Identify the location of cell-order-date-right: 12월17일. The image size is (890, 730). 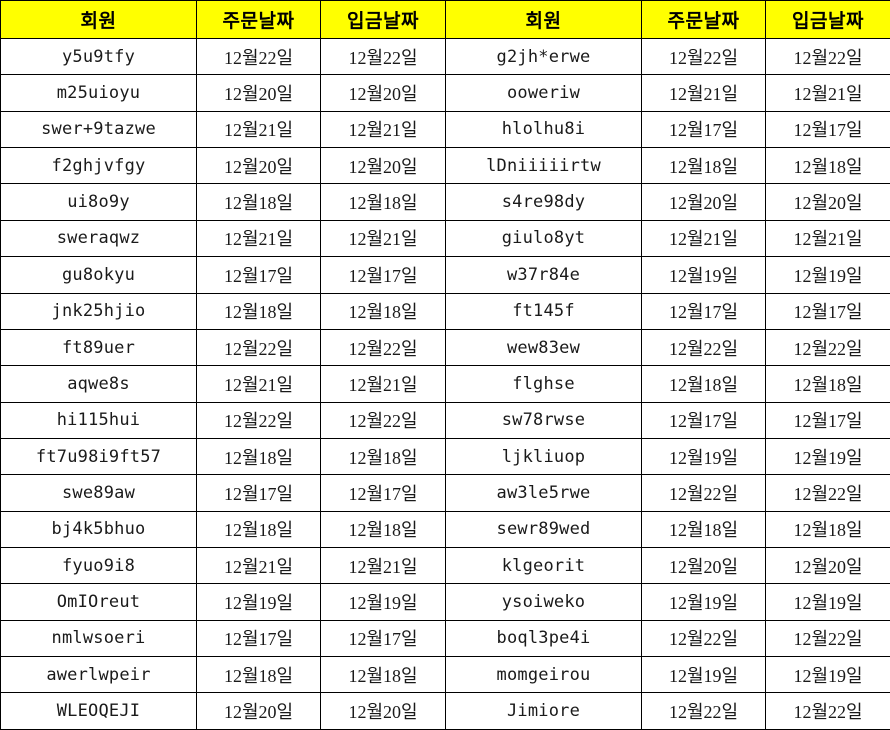
(703, 311).